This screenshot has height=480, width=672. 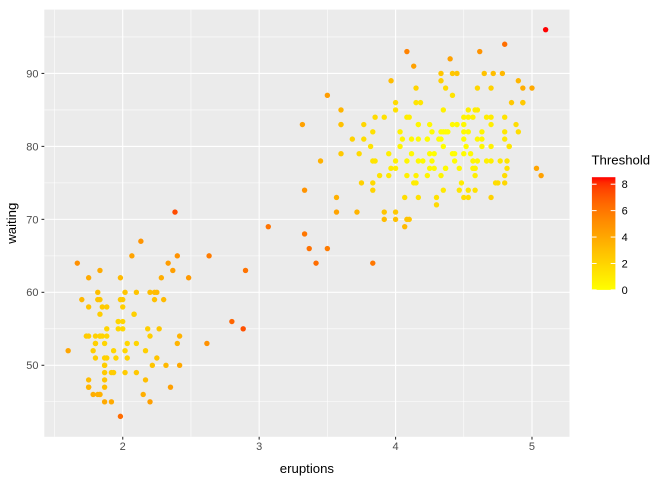 What do you see at coordinates (327, 447) in the screenshot?
I see `x-axis-tick-labels: 2 3 4 5` at bounding box center [327, 447].